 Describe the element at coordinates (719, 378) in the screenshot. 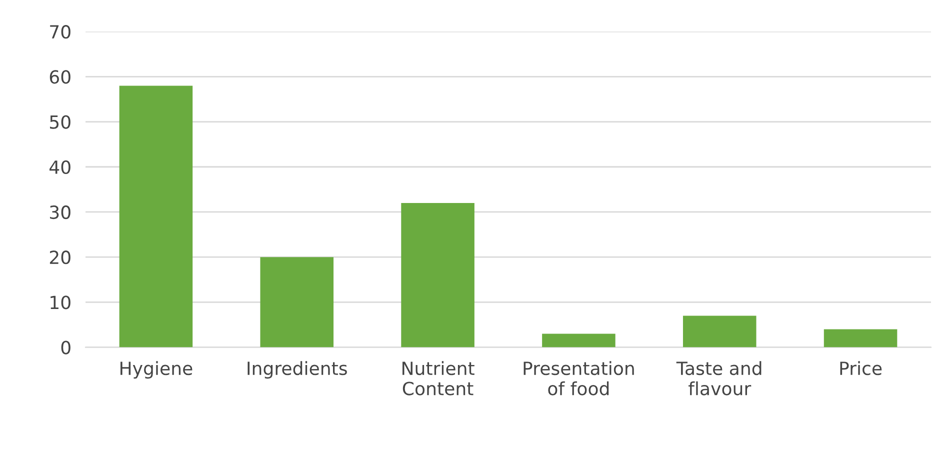

I see `x-tick-label: Taste and flavour` at that location.